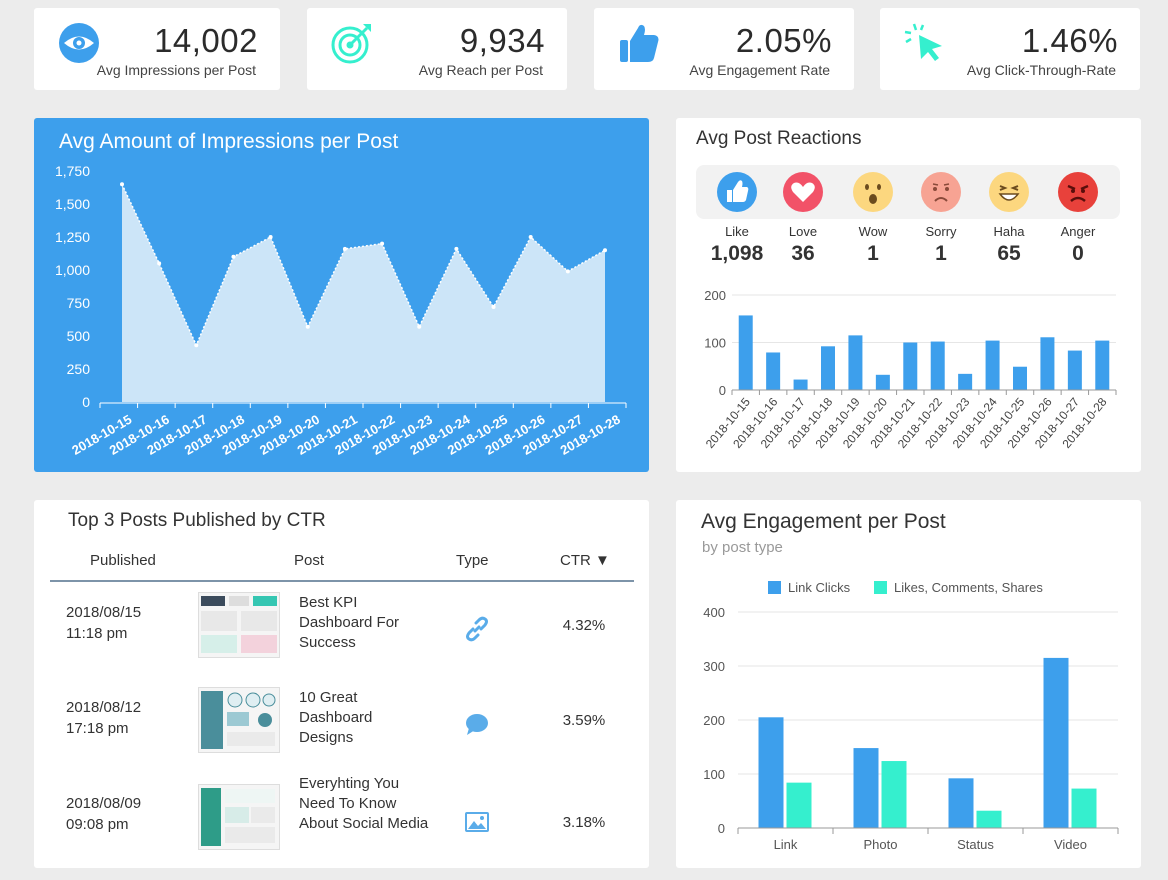 The image size is (1168, 880). Describe the element at coordinates (336, 717) in the screenshot. I see `post-title: 10 Great Dashboard Designs` at that location.